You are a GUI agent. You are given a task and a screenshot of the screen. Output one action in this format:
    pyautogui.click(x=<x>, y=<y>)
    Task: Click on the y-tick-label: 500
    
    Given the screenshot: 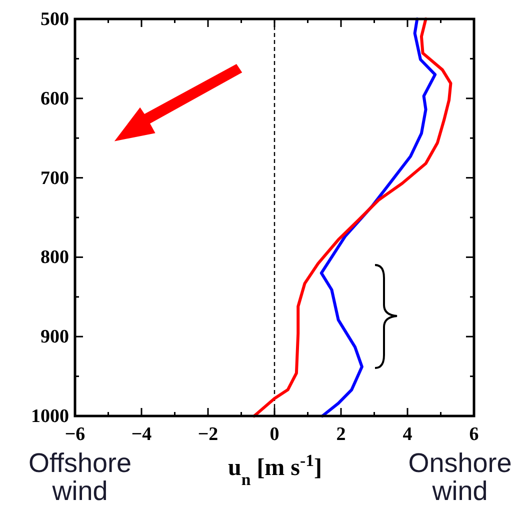 What is the action you would take?
    pyautogui.click(x=54, y=19)
    